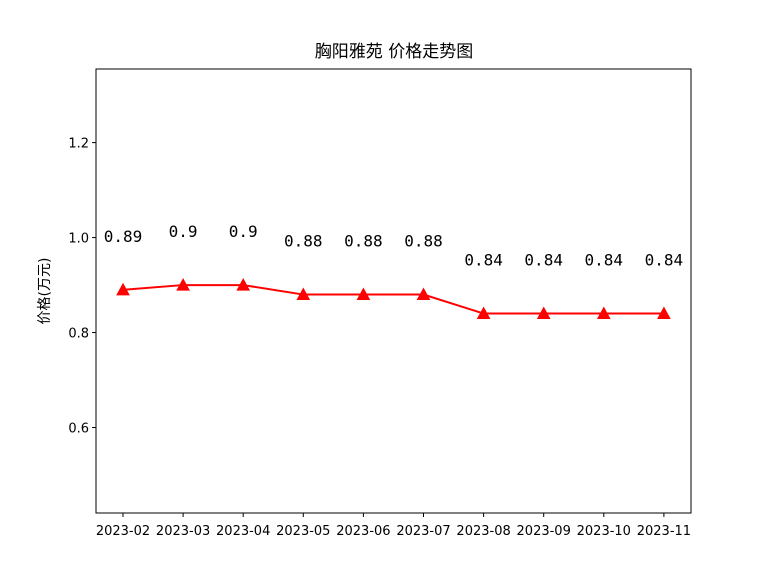 This screenshot has height=576, width=768. I want to click on x-tick-label: 2023-07, so click(423, 531).